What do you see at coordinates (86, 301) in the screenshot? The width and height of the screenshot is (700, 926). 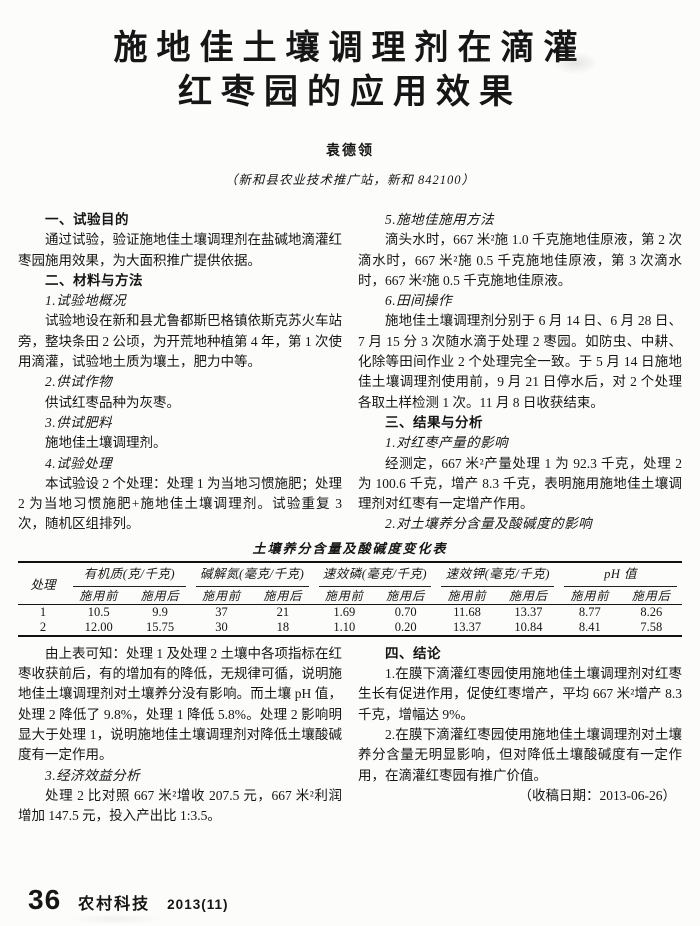 I see `subsection-heading-1: 1.试验地概况` at bounding box center [86, 301].